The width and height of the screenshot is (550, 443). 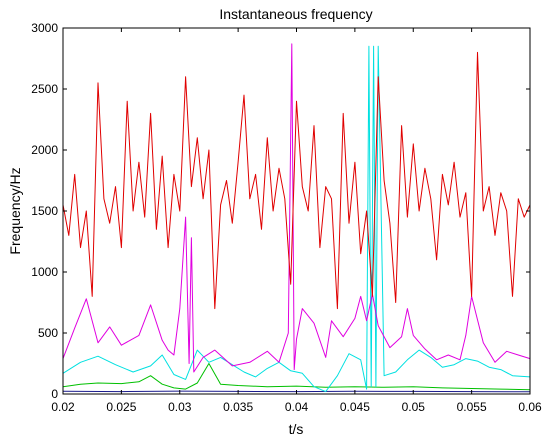 What do you see at coordinates (180, 407) in the screenshot?
I see `x-tick-label: 0.03` at bounding box center [180, 407].